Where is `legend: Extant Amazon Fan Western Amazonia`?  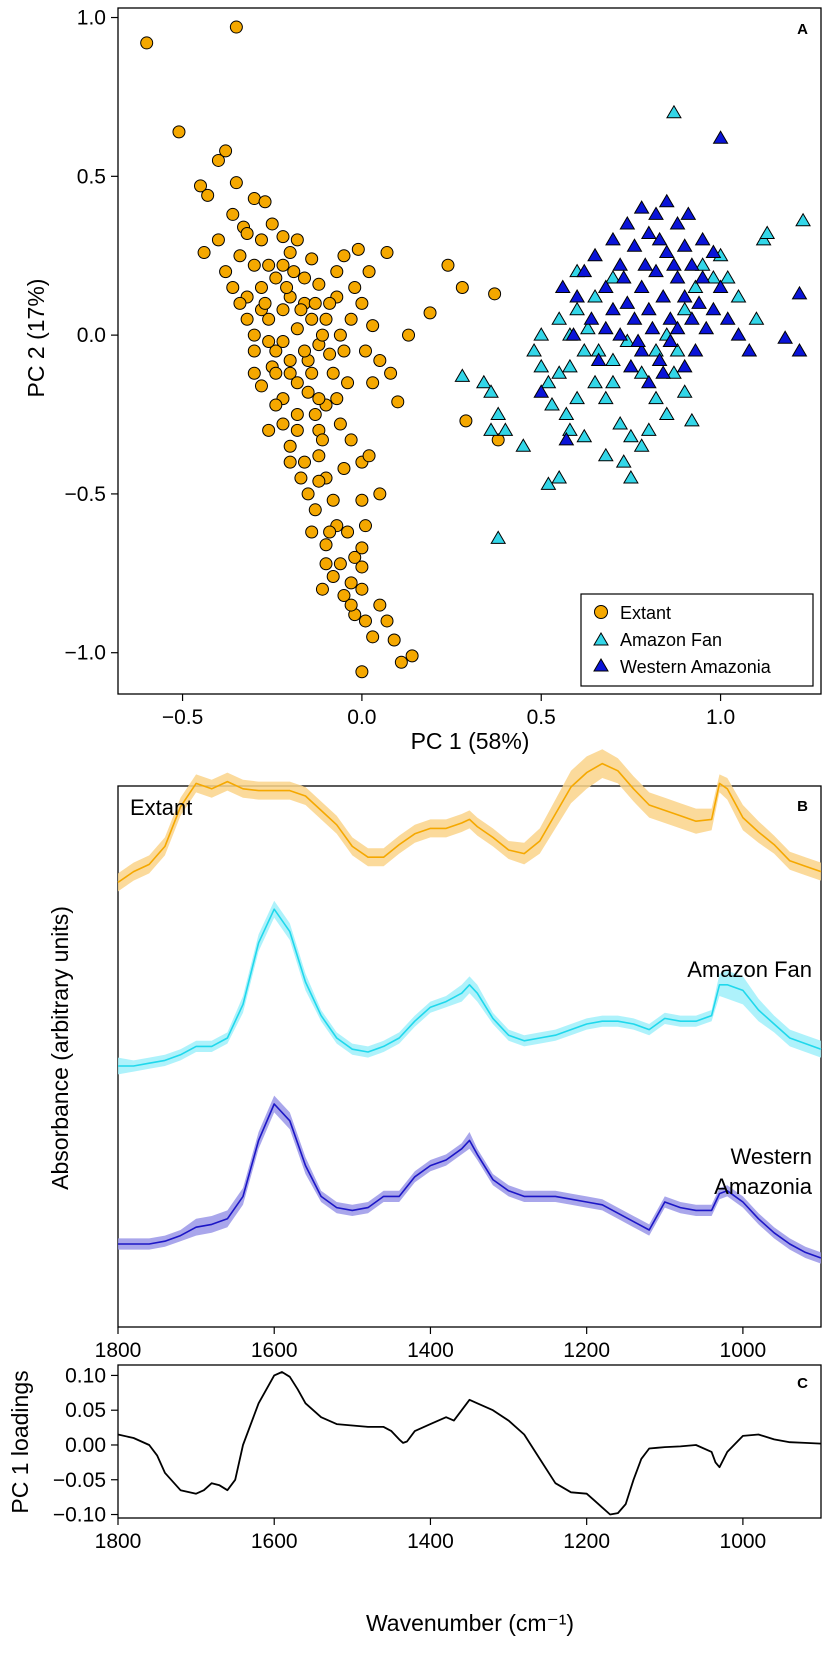 legend: Extant Amazon Fan Western Amazonia is located at coordinates (697, 640).